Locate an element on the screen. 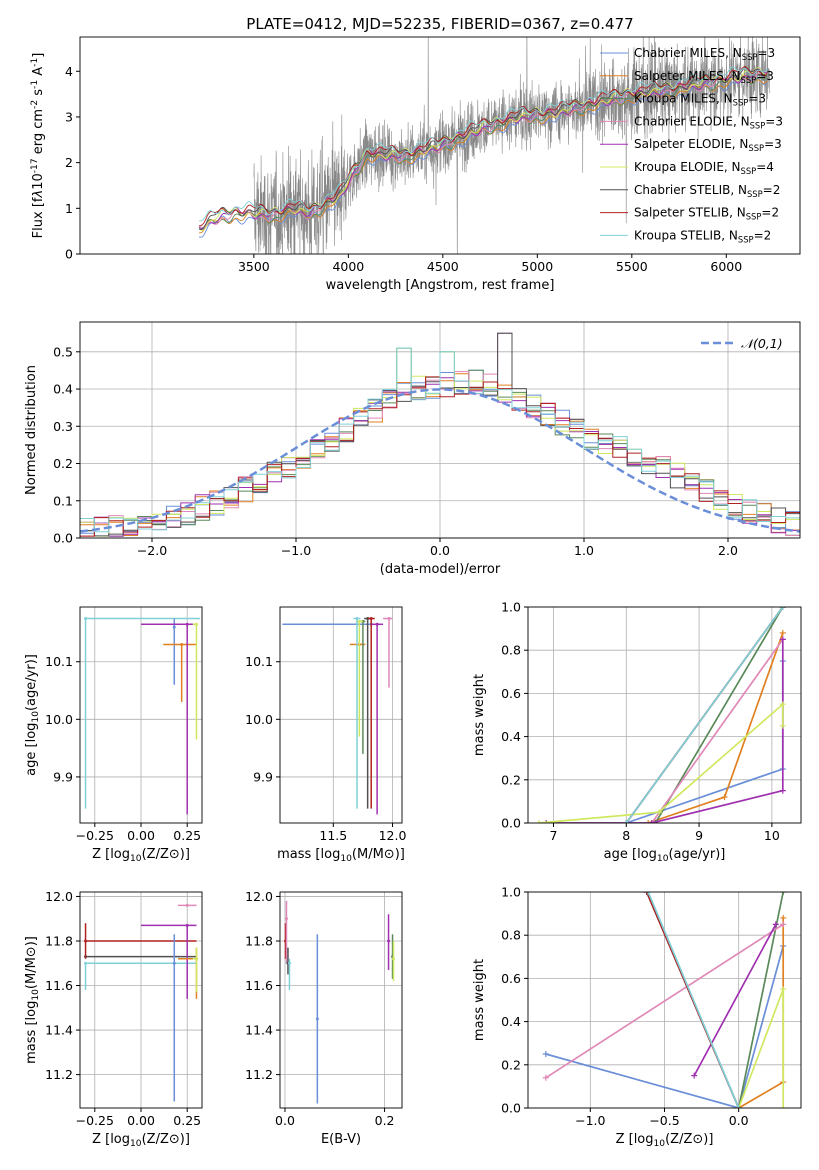  text-run: 10 is located at coordinates (38, 181).